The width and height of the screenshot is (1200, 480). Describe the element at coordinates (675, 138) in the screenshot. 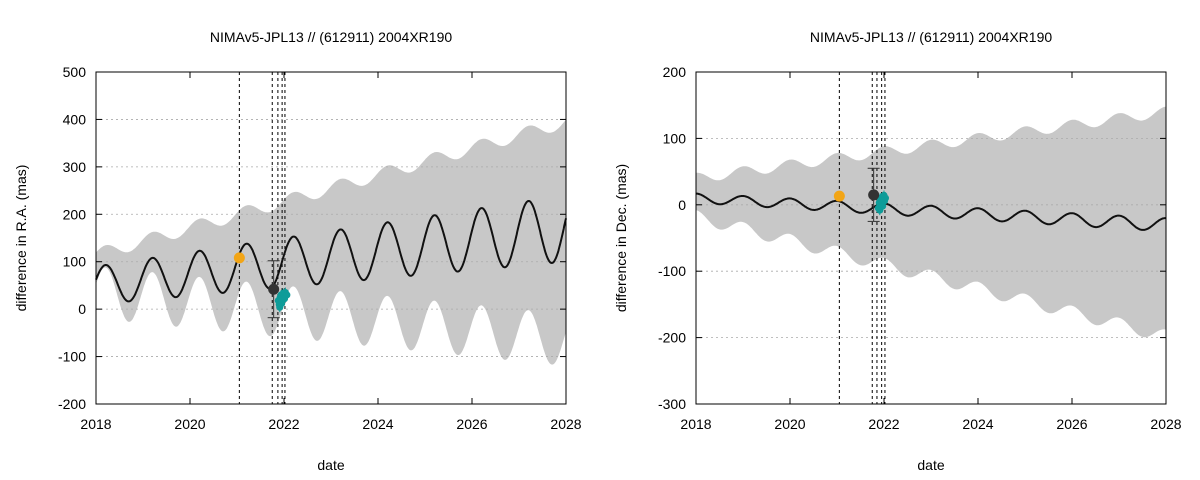

I see `dec-y-tick-label: 100` at that location.